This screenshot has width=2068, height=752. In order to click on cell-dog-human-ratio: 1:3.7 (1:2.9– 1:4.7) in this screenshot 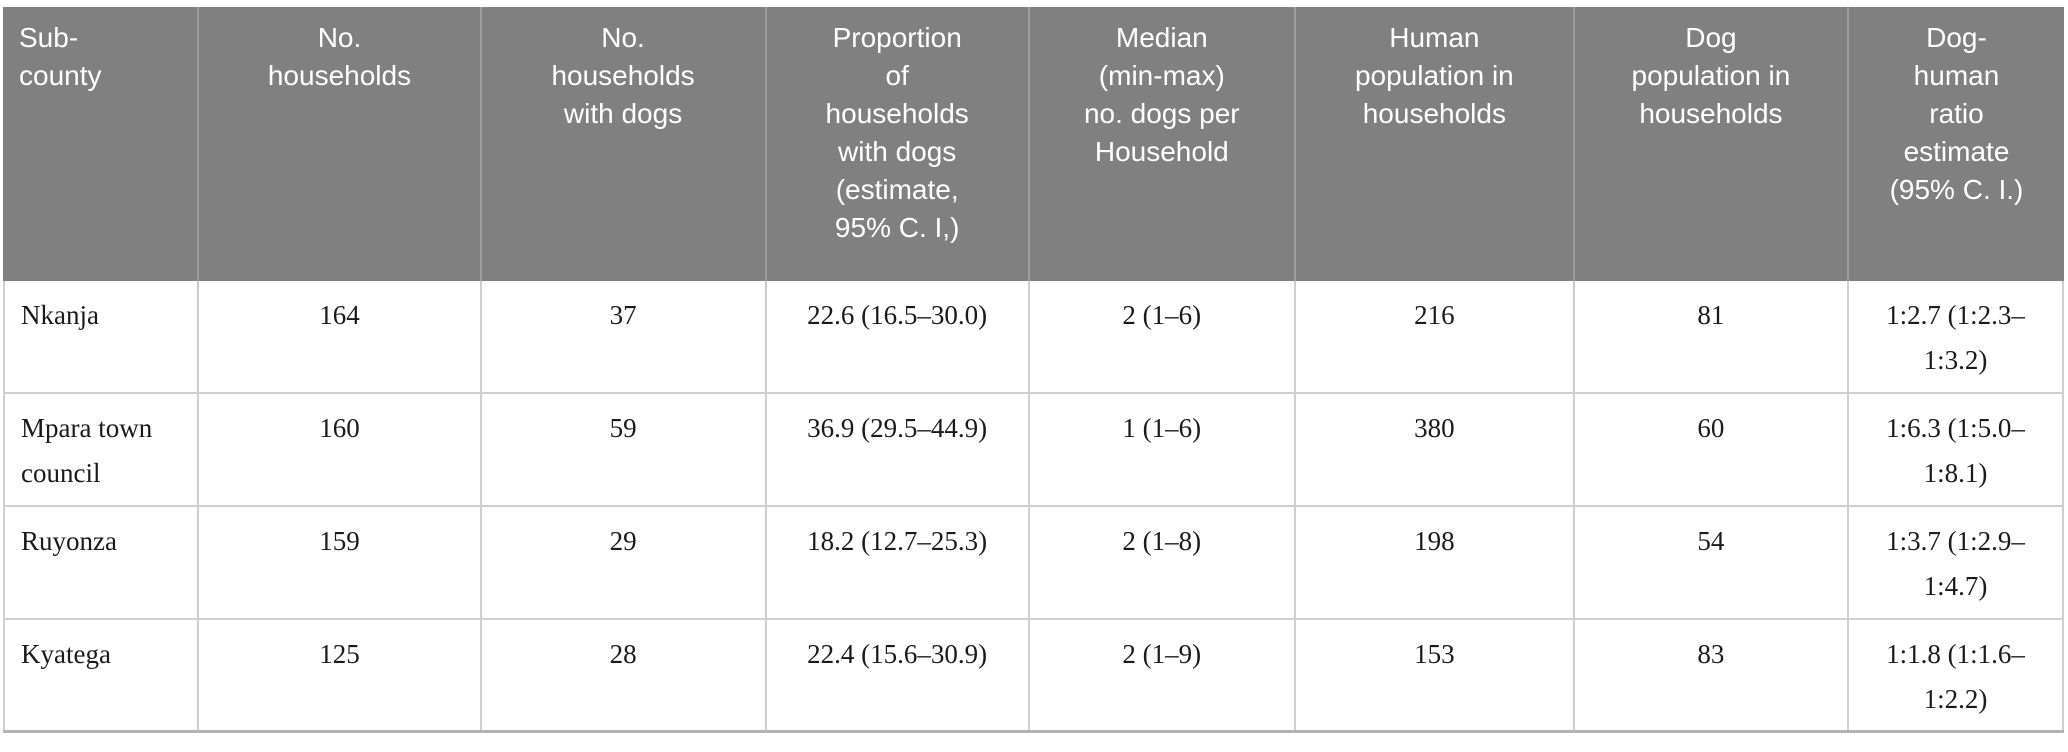, I will do `click(1956, 563)`.